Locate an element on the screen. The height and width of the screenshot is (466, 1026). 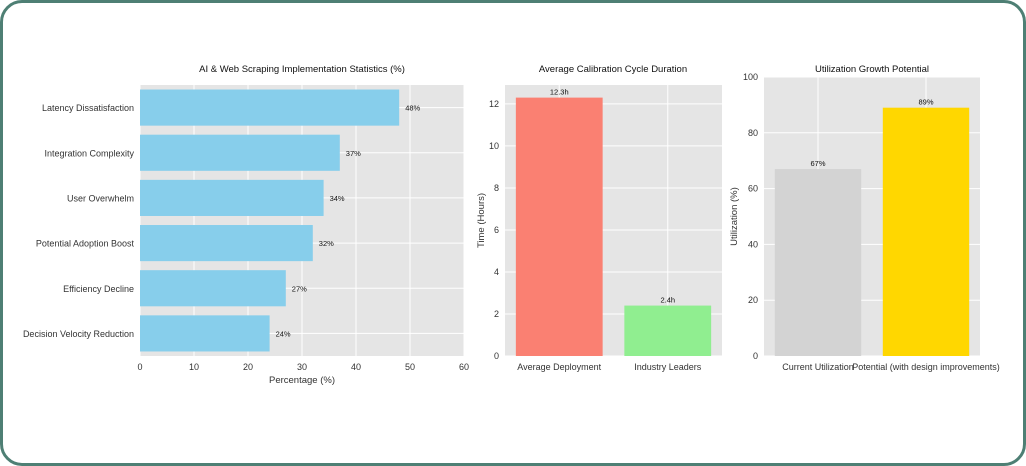
y-tick-label-3: 40 is located at coordinates (753, 244).